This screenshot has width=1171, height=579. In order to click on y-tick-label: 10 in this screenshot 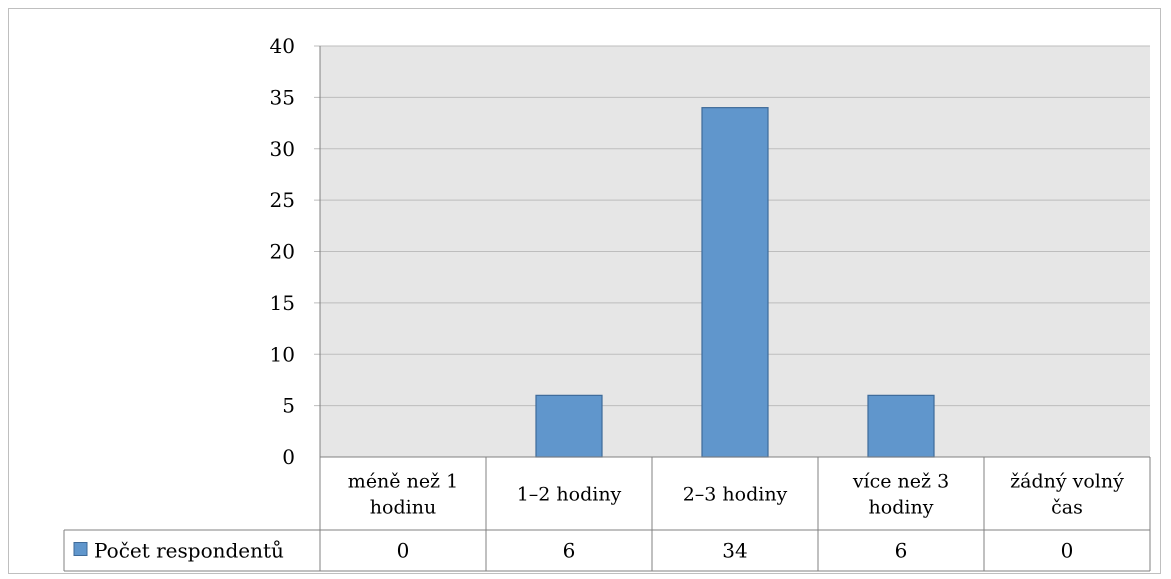, I will do `click(282, 354)`.